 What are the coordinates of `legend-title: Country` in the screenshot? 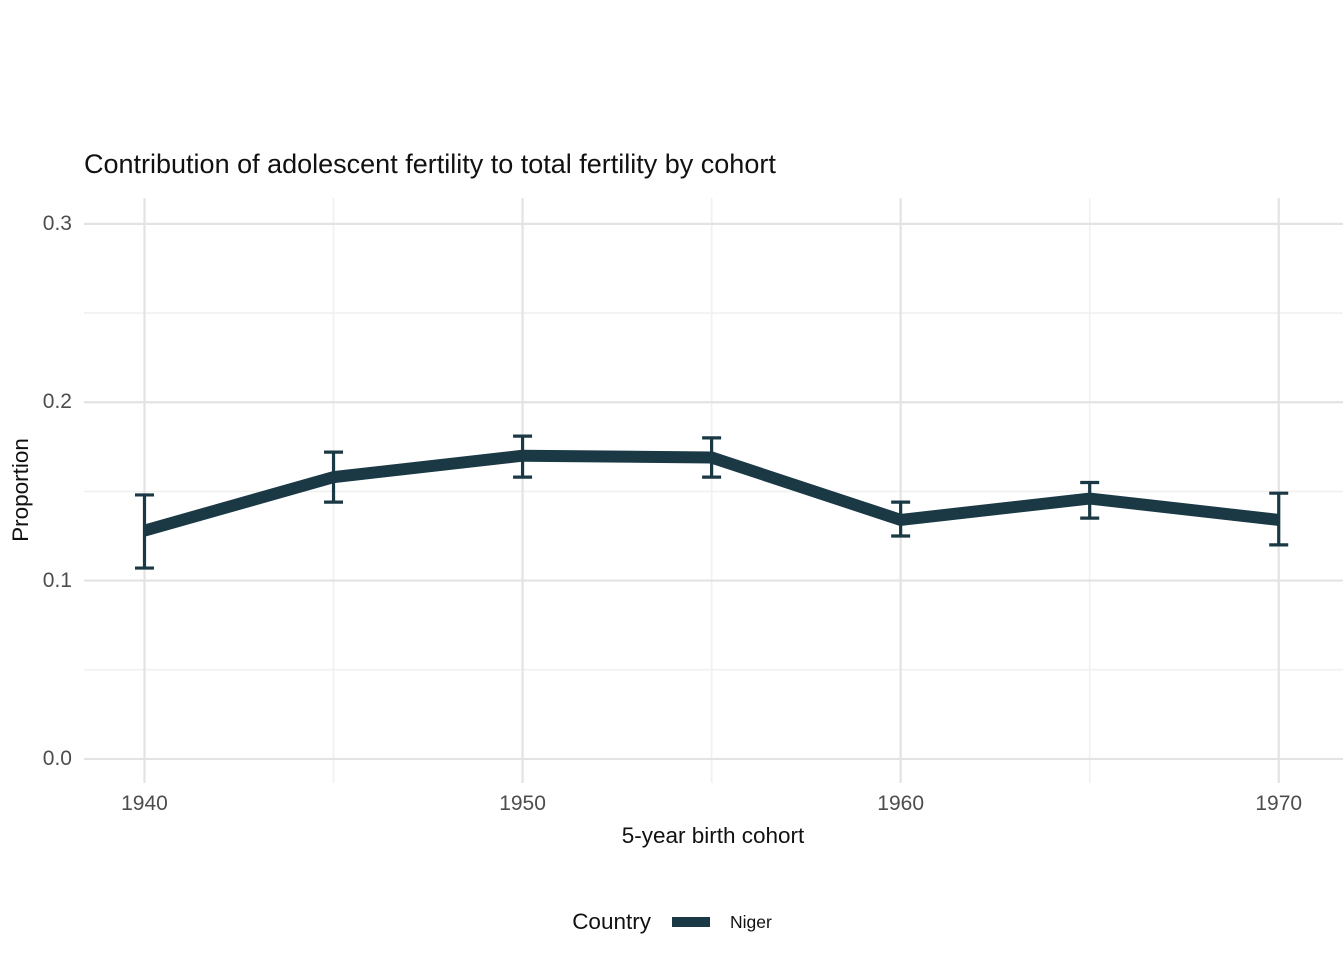 It's located at (611, 921).